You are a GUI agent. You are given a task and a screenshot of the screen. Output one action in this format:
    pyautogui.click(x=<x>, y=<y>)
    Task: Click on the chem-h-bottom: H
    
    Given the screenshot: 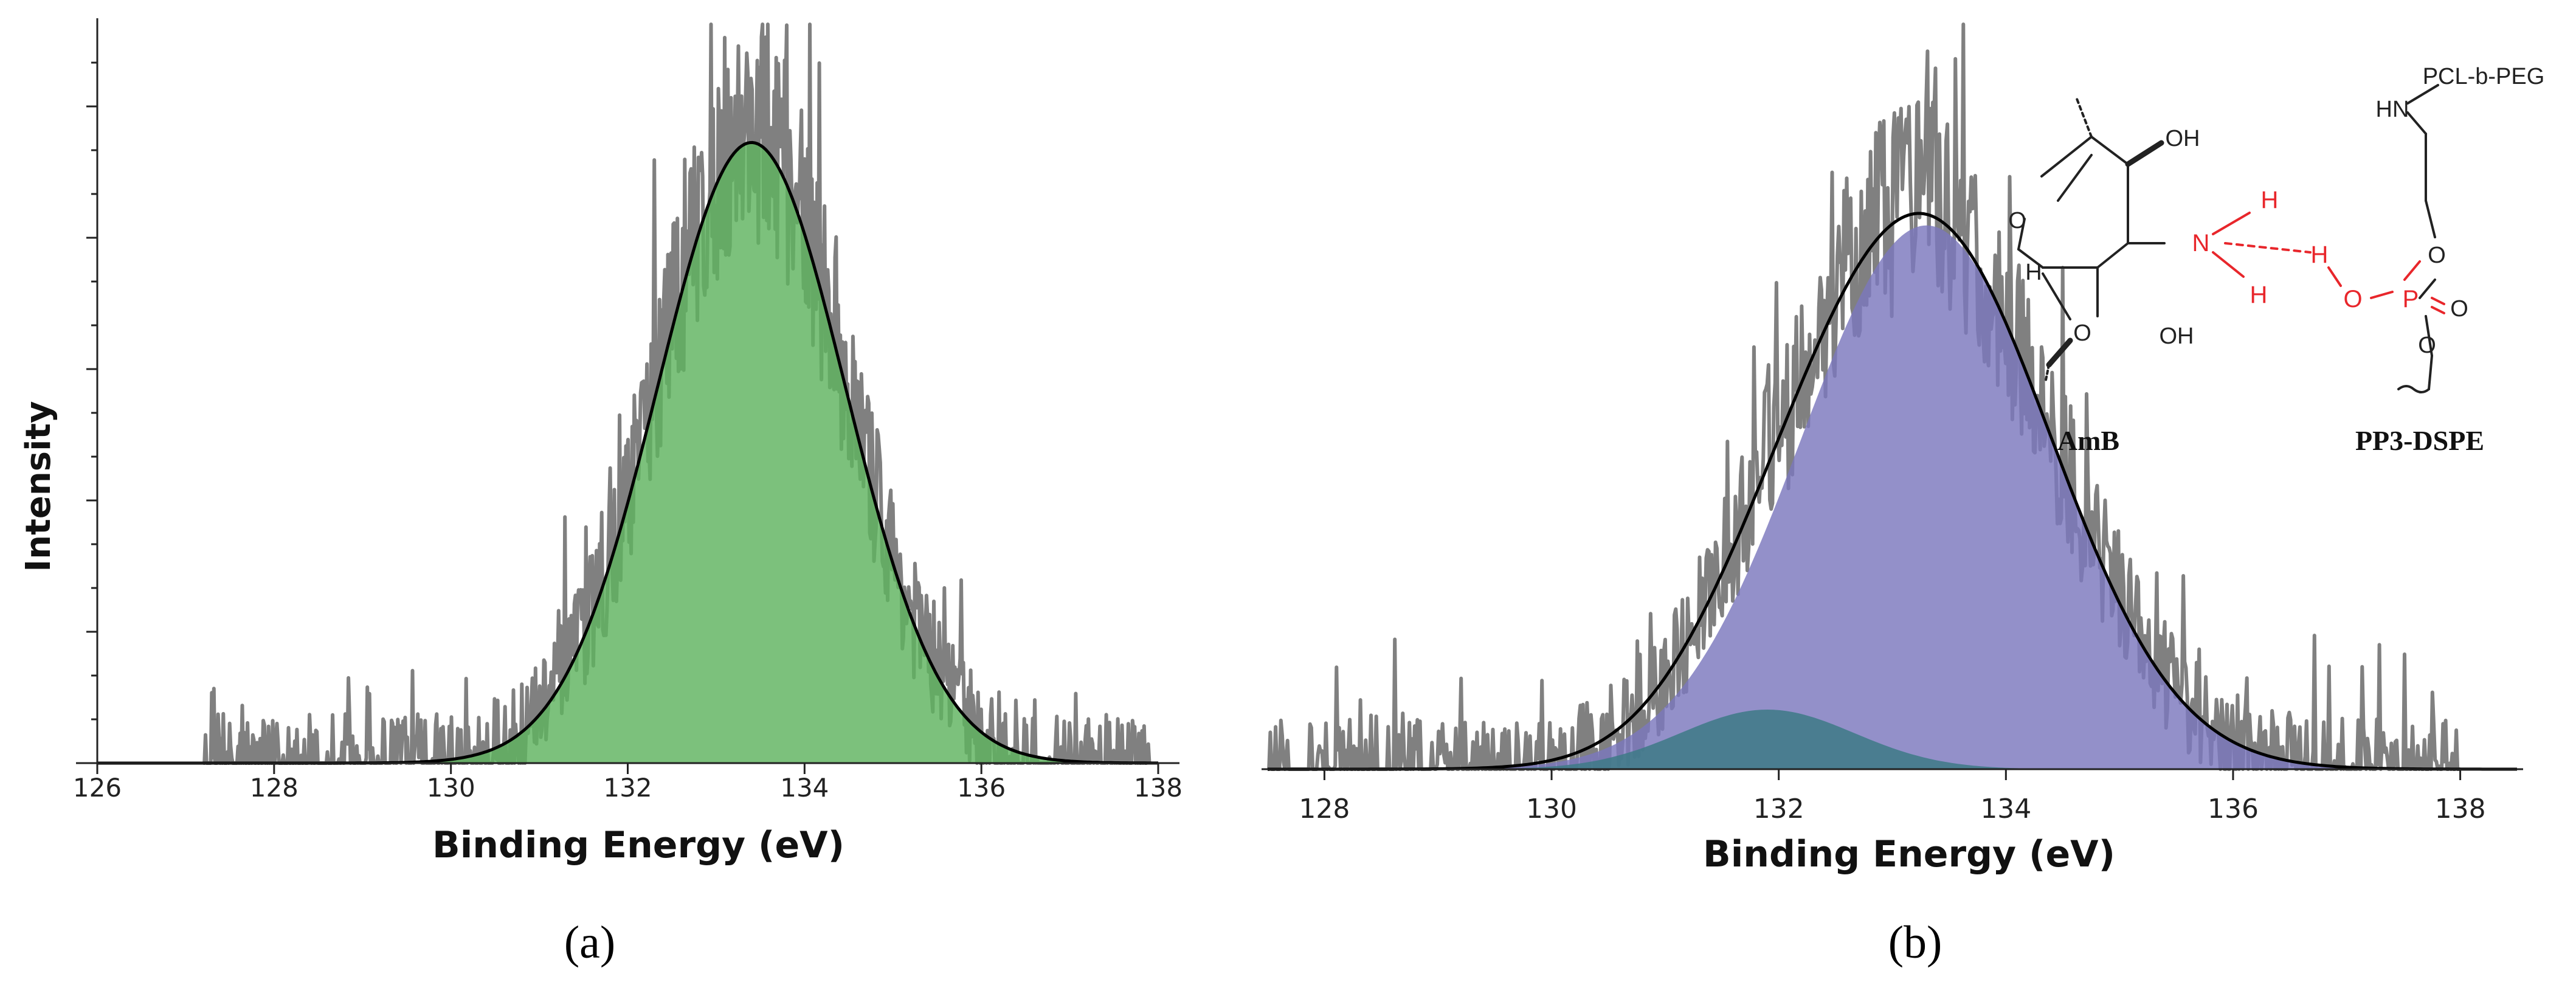 What is the action you would take?
    pyautogui.click(x=2259, y=295)
    